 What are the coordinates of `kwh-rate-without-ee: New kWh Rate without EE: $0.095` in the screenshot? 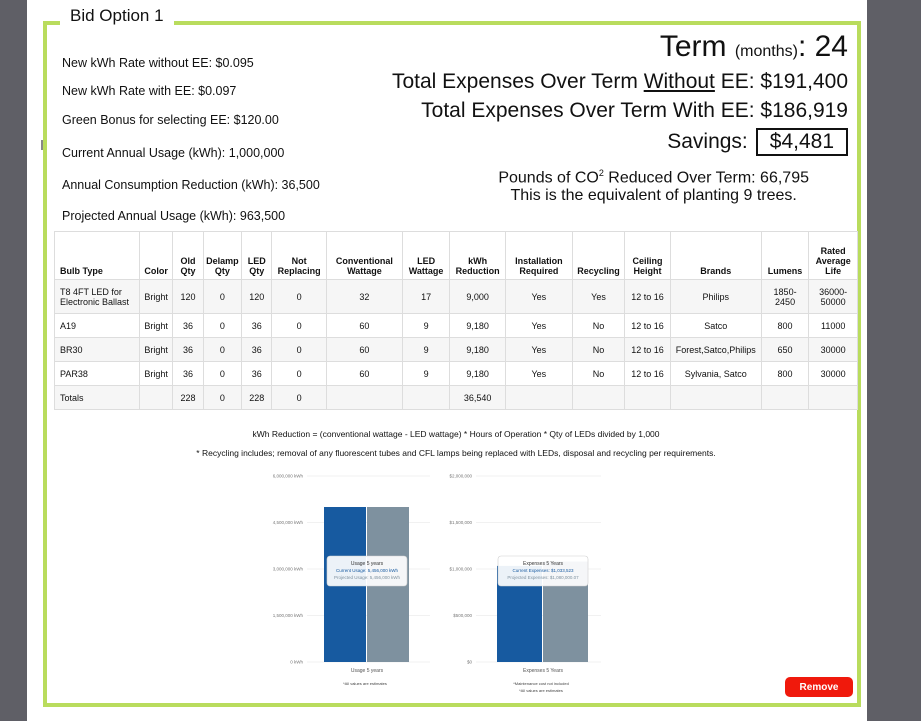 It's located at (158, 63).